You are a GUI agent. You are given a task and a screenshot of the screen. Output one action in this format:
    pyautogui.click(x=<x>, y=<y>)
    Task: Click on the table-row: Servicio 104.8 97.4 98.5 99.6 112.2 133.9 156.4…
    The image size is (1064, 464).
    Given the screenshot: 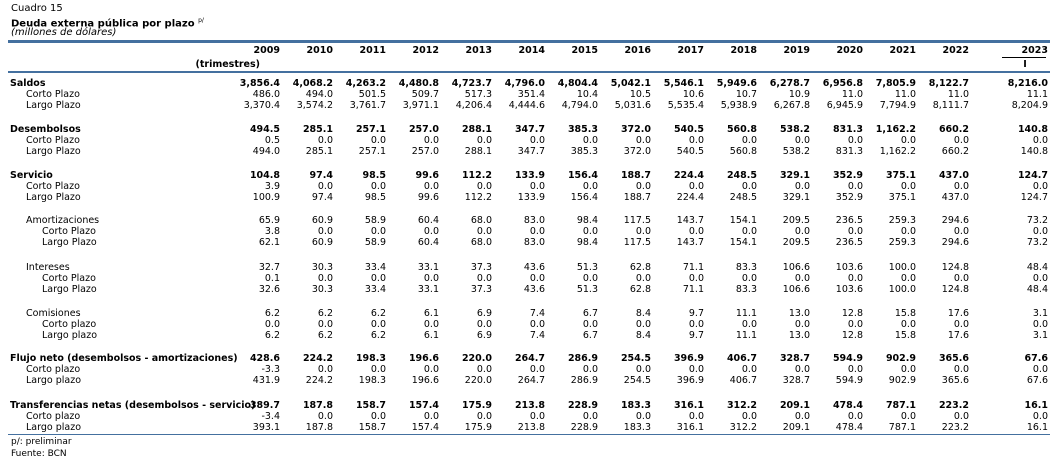 What is the action you would take?
    pyautogui.click(x=532, y=175)
    